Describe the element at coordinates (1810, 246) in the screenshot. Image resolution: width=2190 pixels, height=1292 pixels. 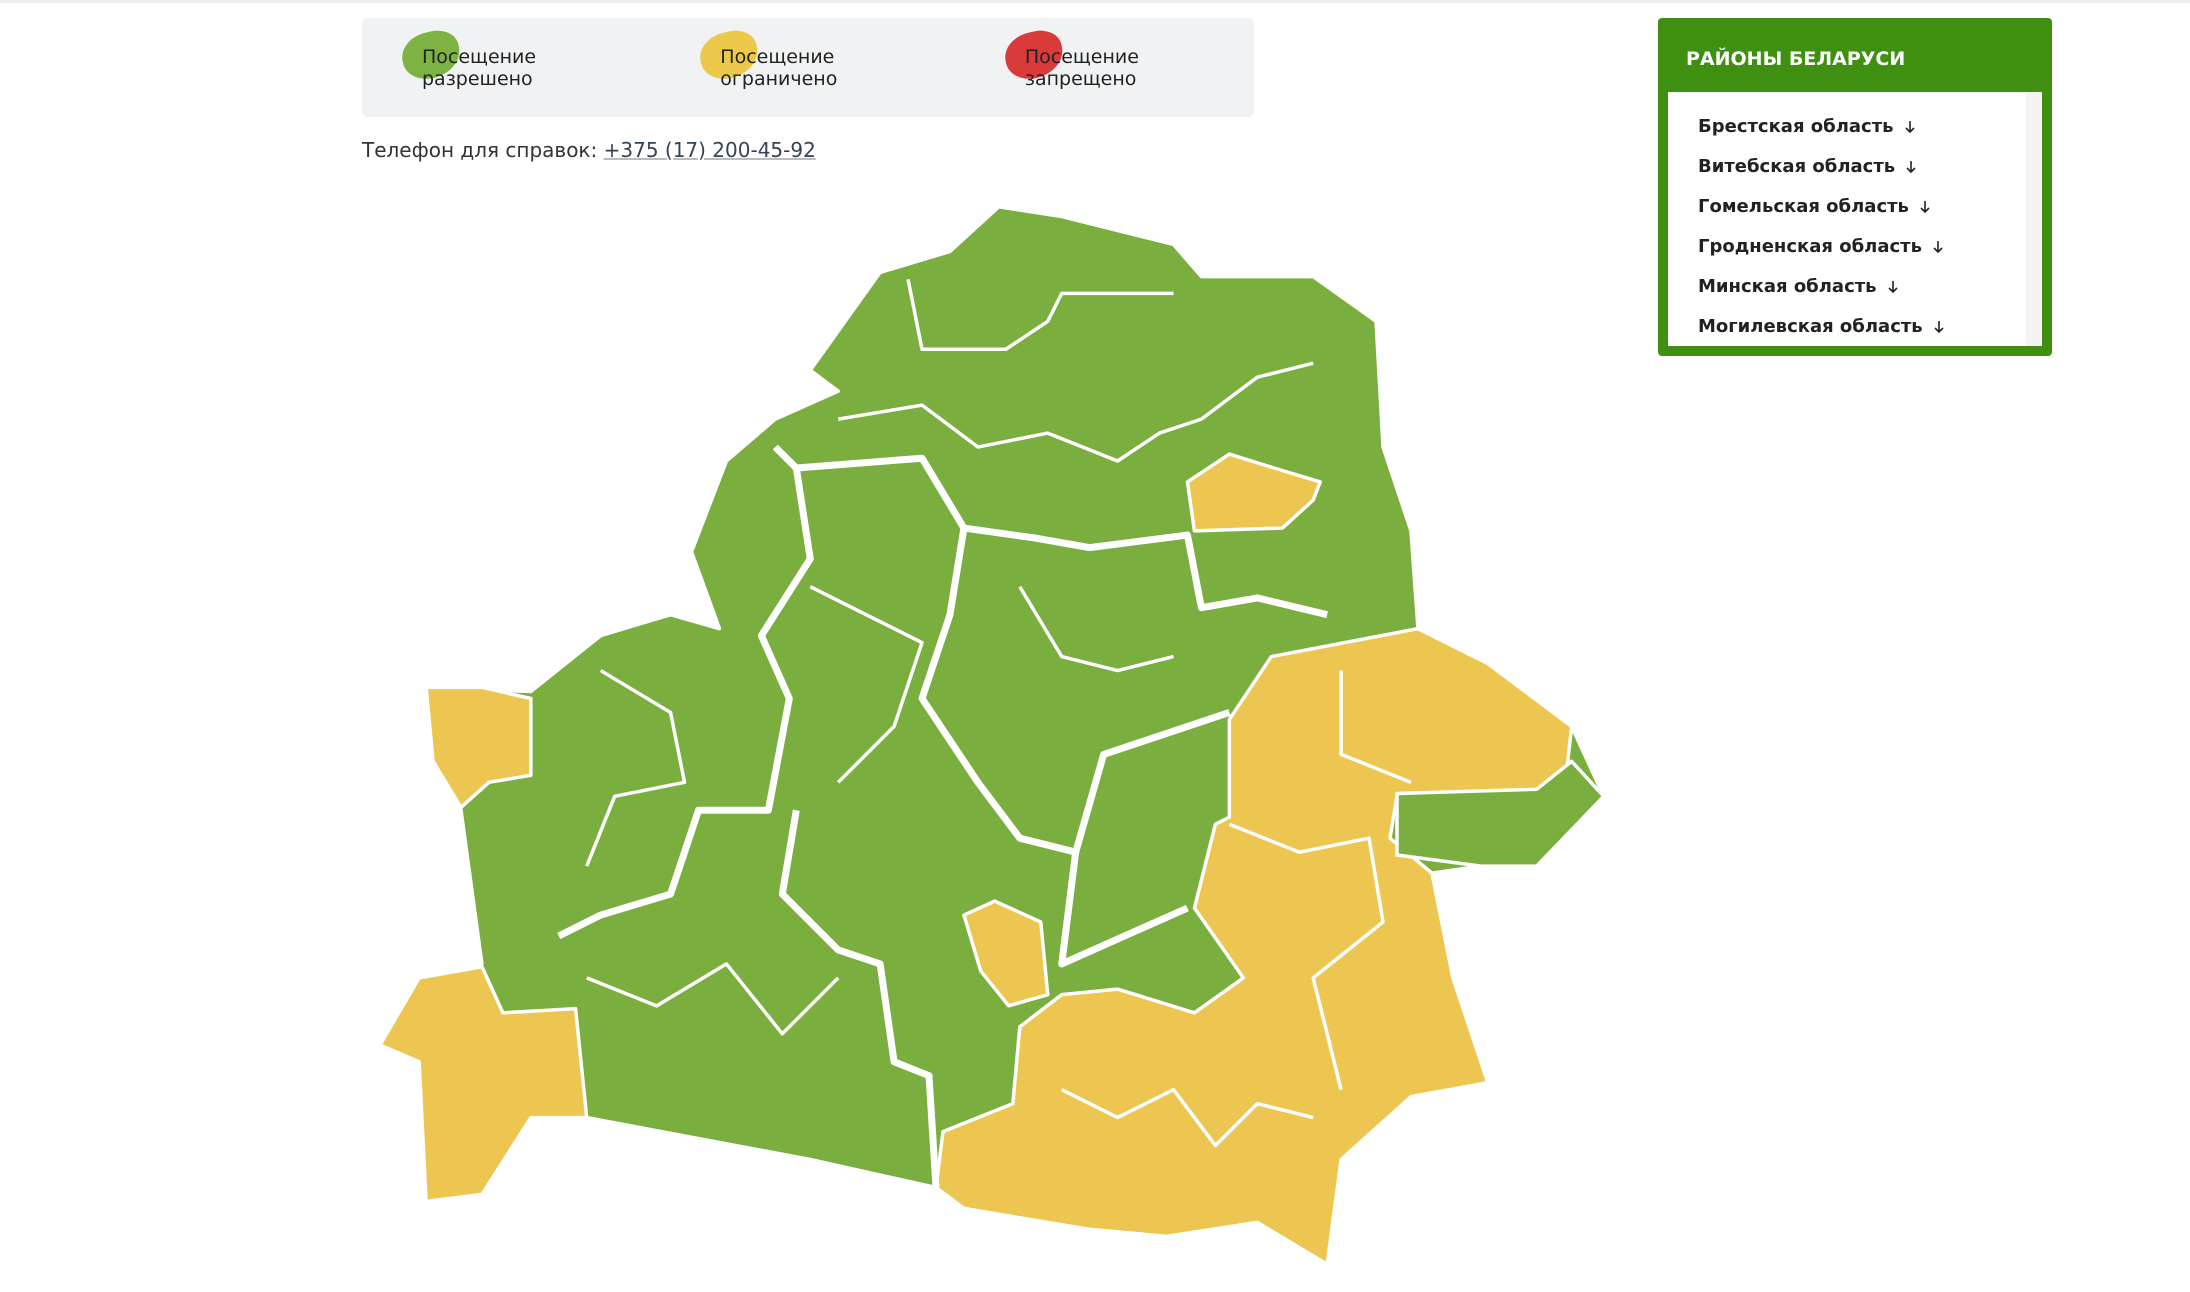
I see `region-name: Гродненская область` at that location.